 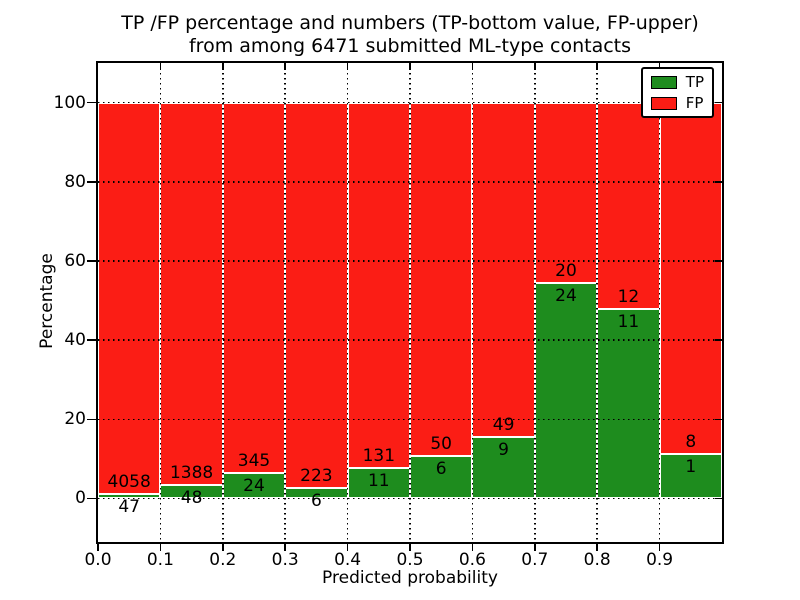 I want to click on y-tick-label: 20, so click(x=75, y=419).